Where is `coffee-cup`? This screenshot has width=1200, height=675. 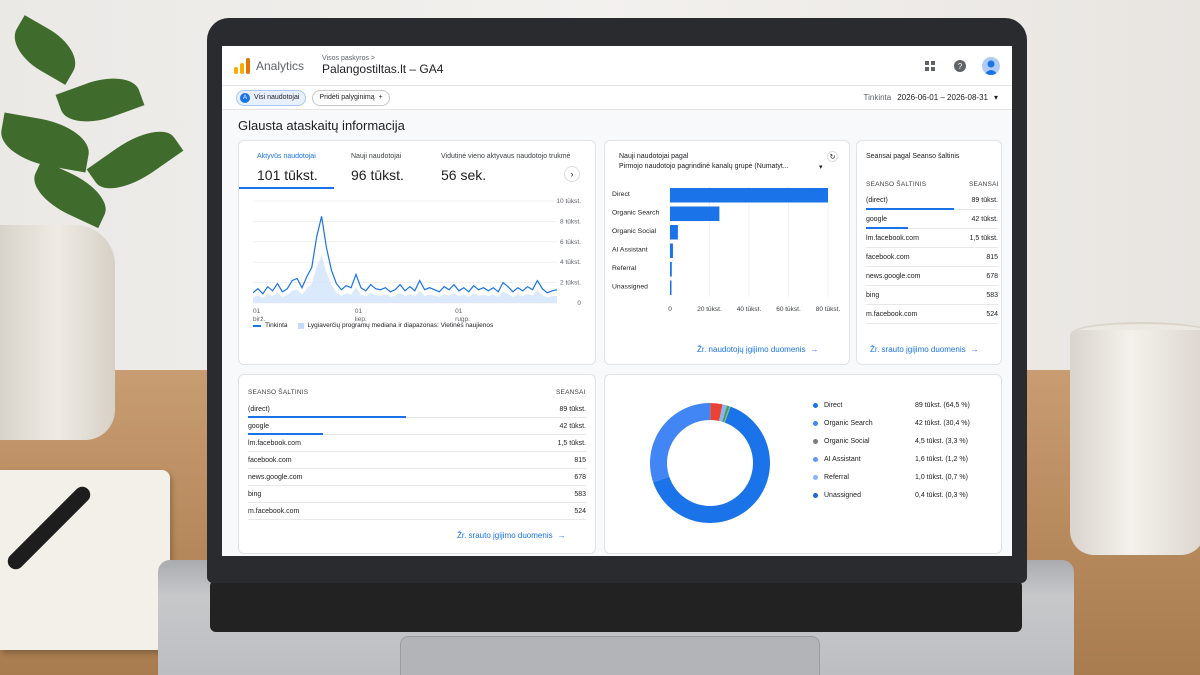
coffee-cup is located at coordinates (1135, 442).